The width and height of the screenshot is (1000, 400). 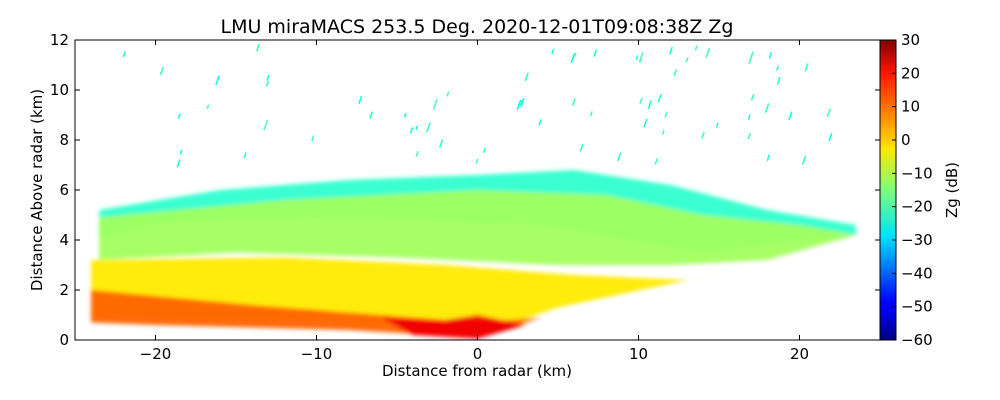 I want to click on x-axis-label: Distance from radar (km), so click(x=477, y=371).